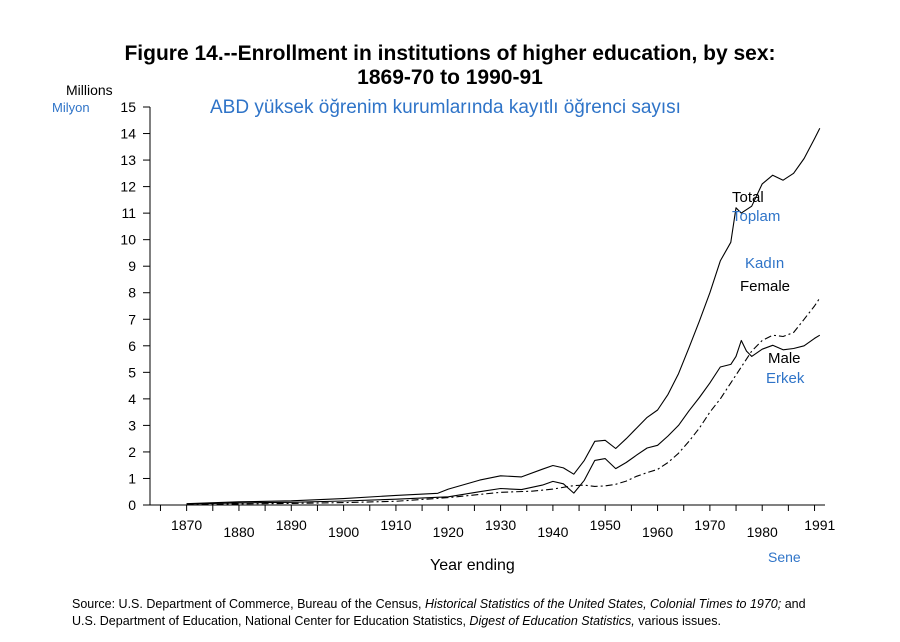 This screenshot has width=900, height=642. I want to click on y-tick-label: 5, so click(132, 372).